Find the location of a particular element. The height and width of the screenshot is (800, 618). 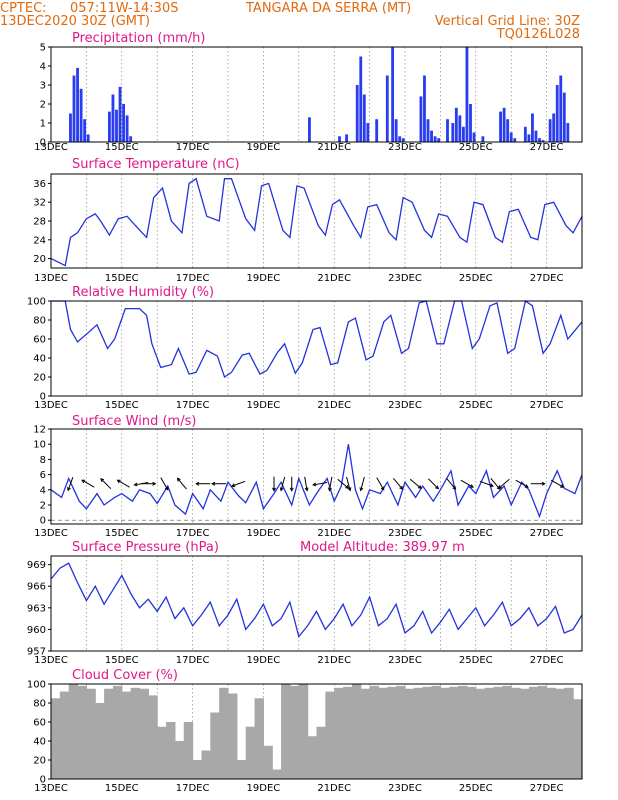

cloud-ytick-label: 100 is located at coordinates (36, 685).